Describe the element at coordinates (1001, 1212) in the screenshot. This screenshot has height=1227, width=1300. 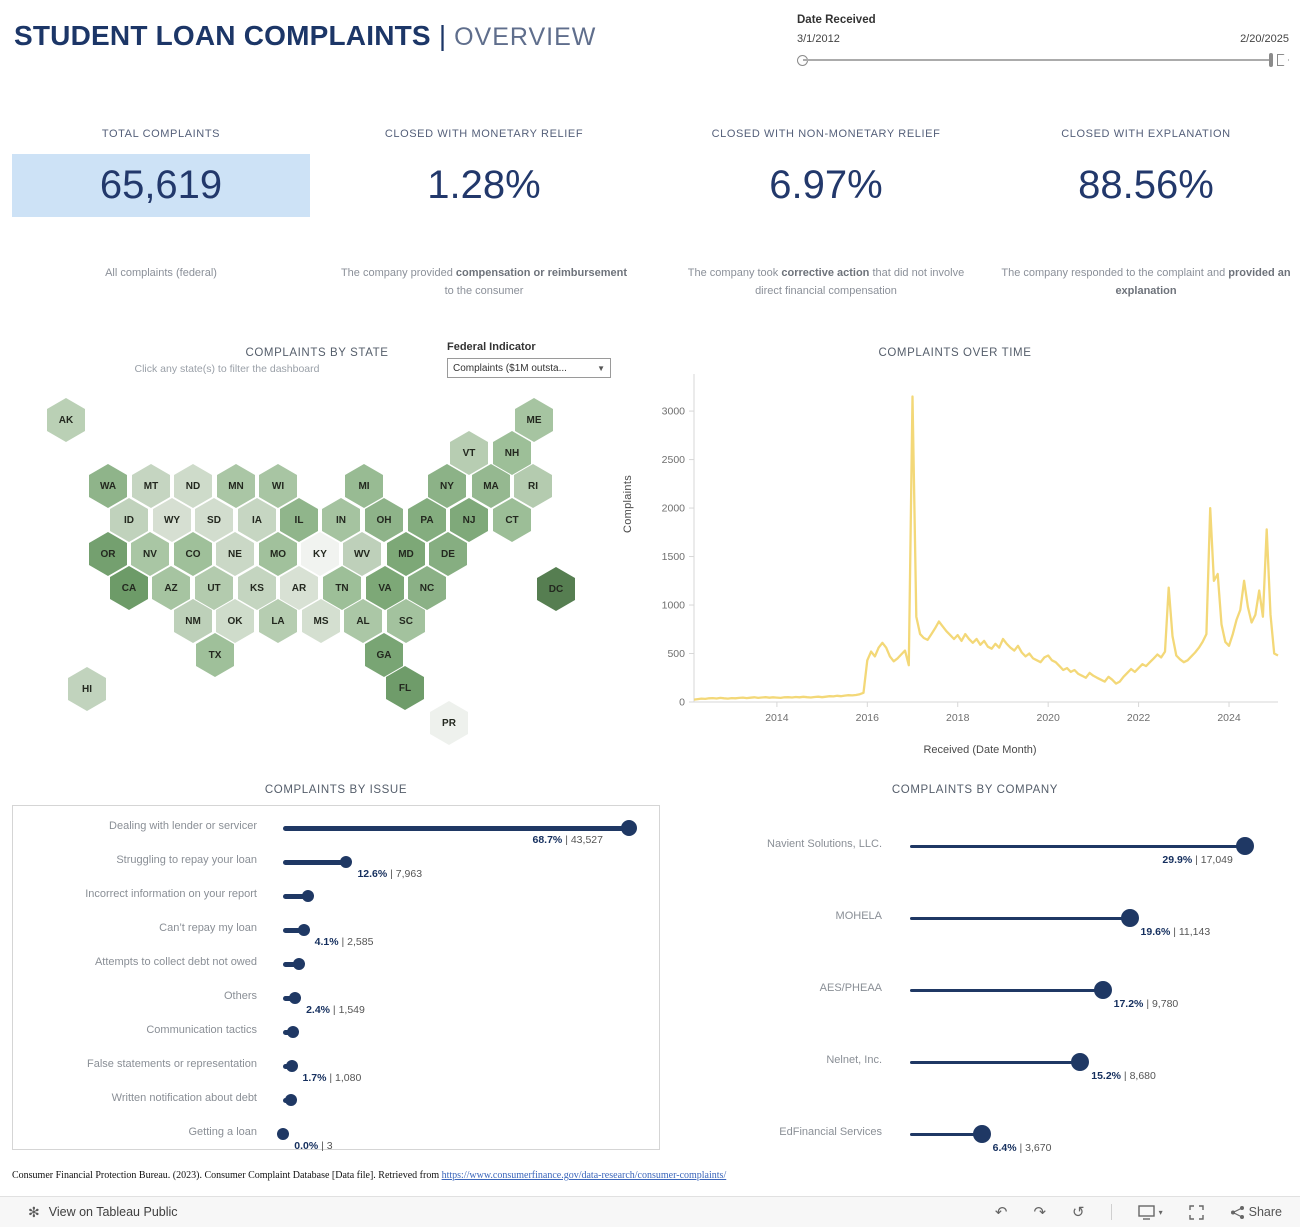
I see `undo-icon: ↶` at that location.